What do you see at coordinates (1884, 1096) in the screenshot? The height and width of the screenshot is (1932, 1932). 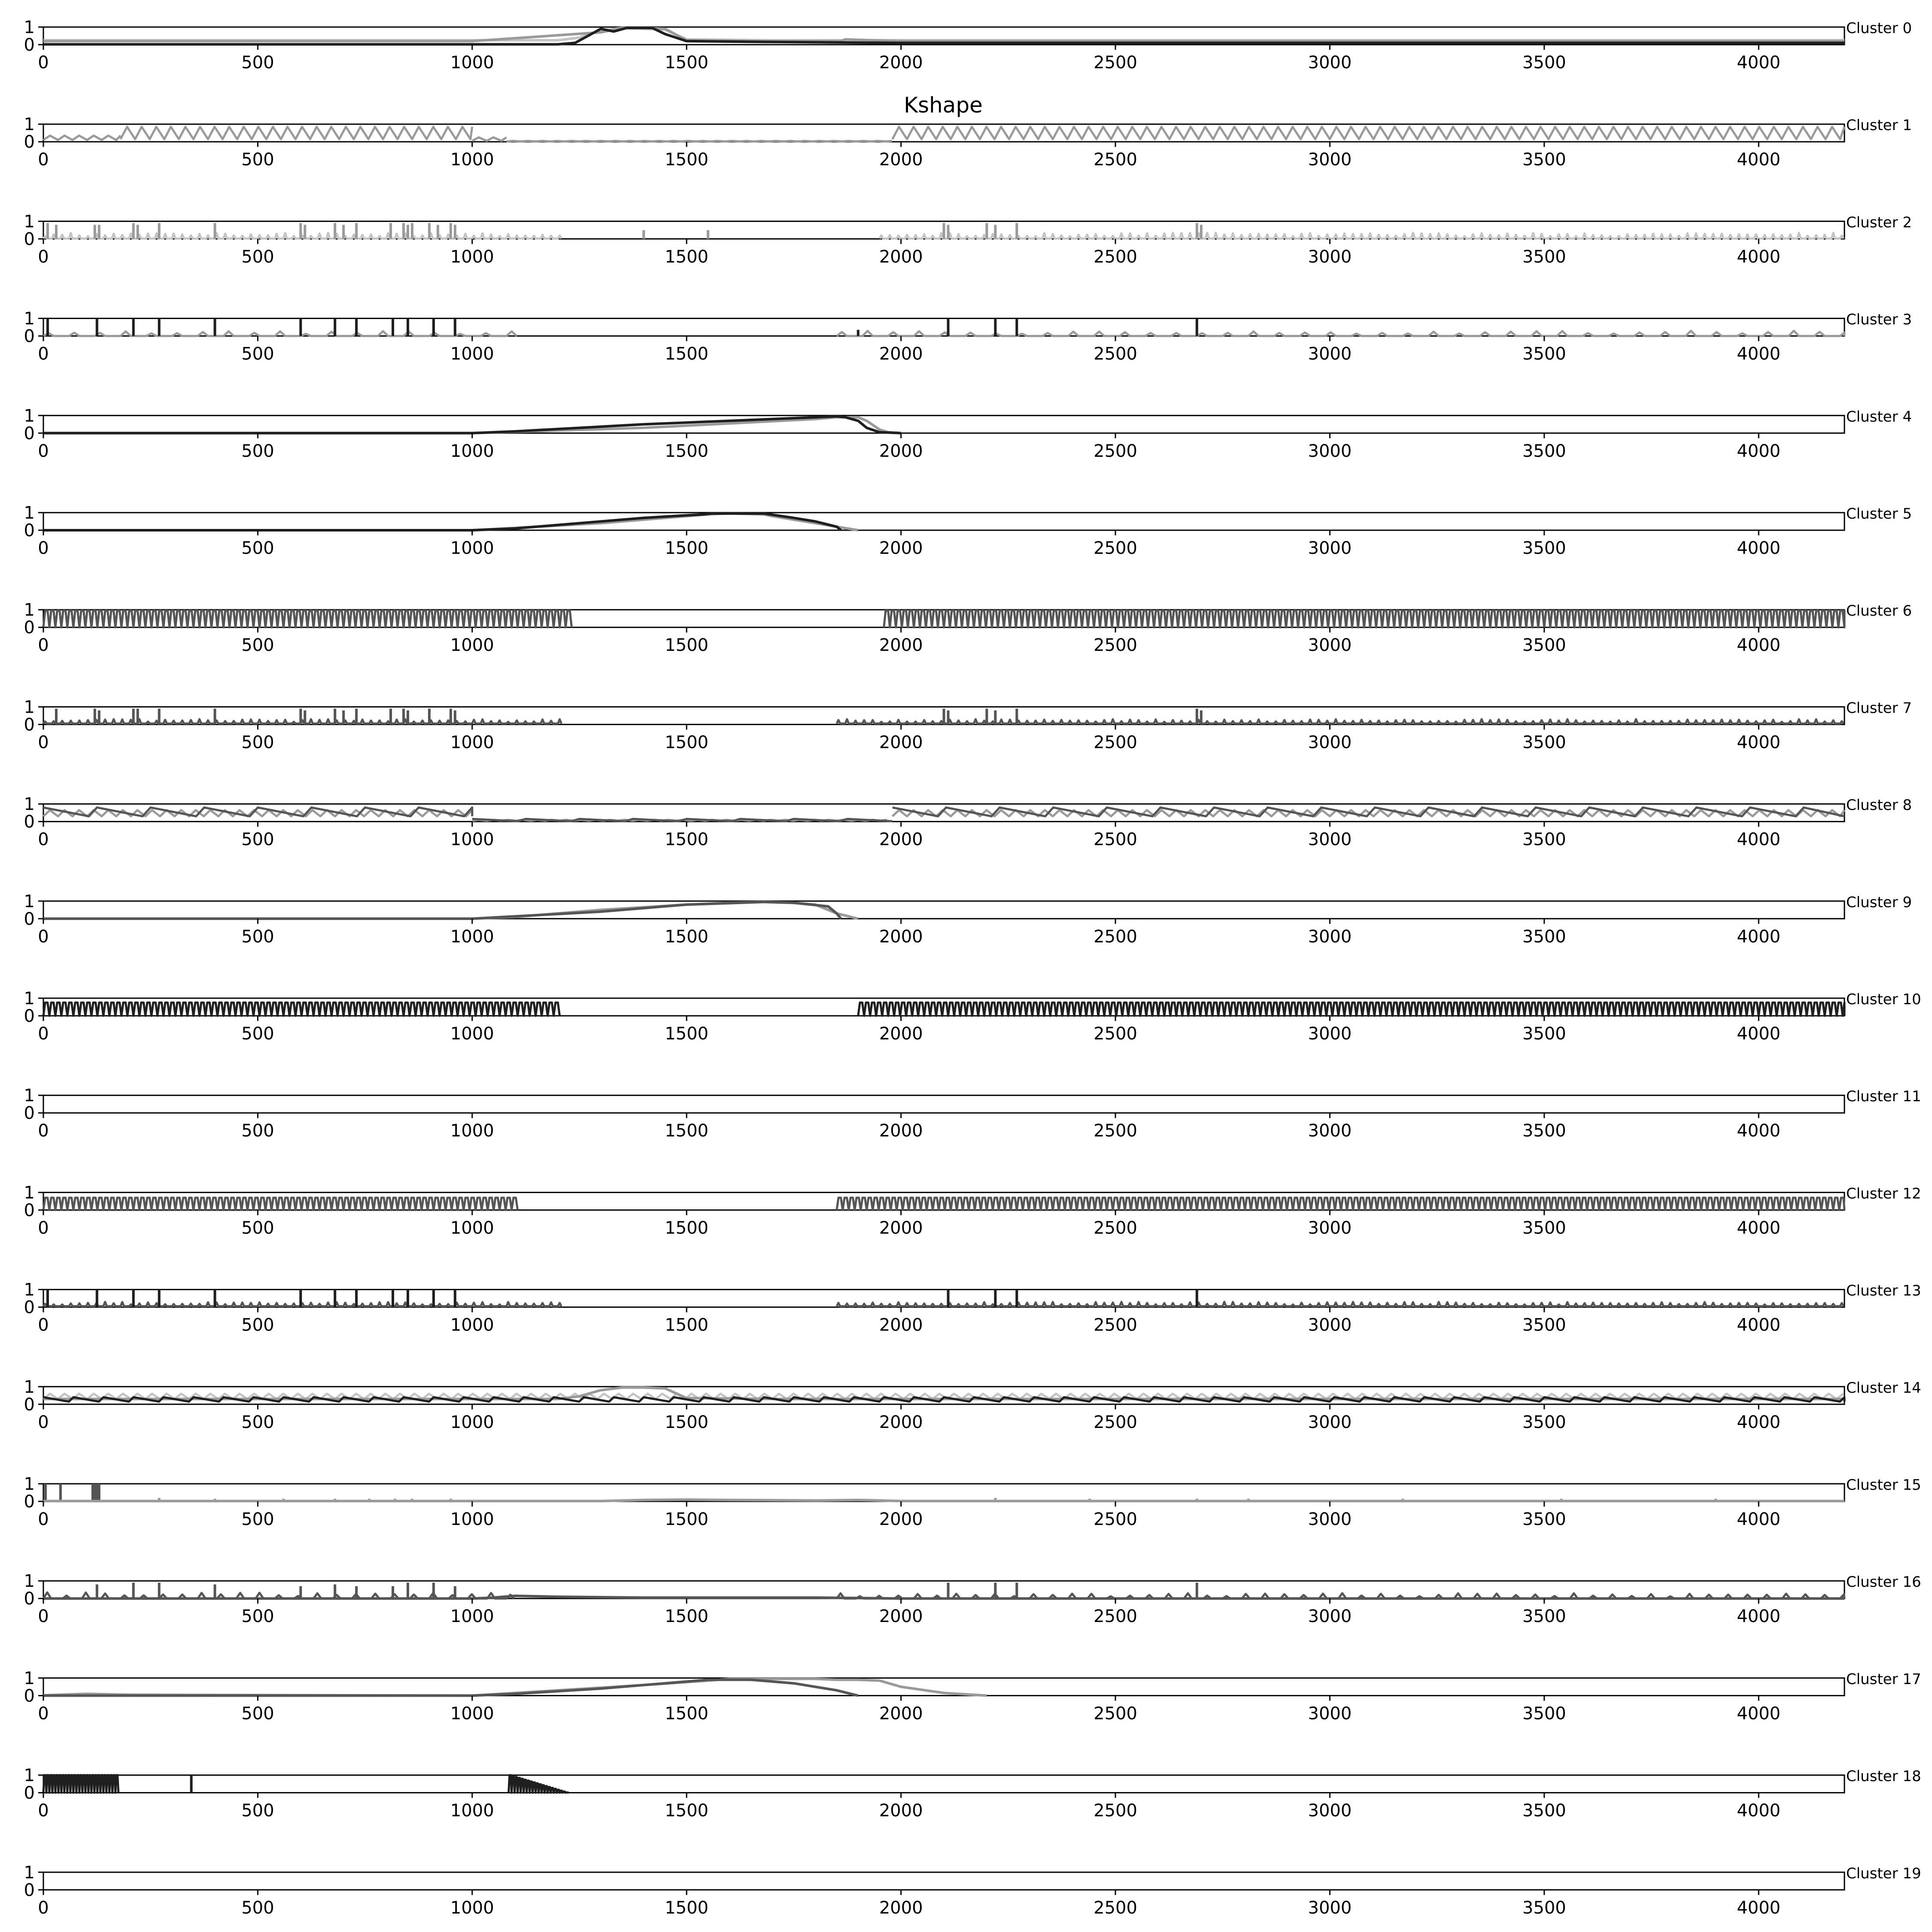 I see `cluster-label: Cluster 11` at bounding box center [1884, 1096].